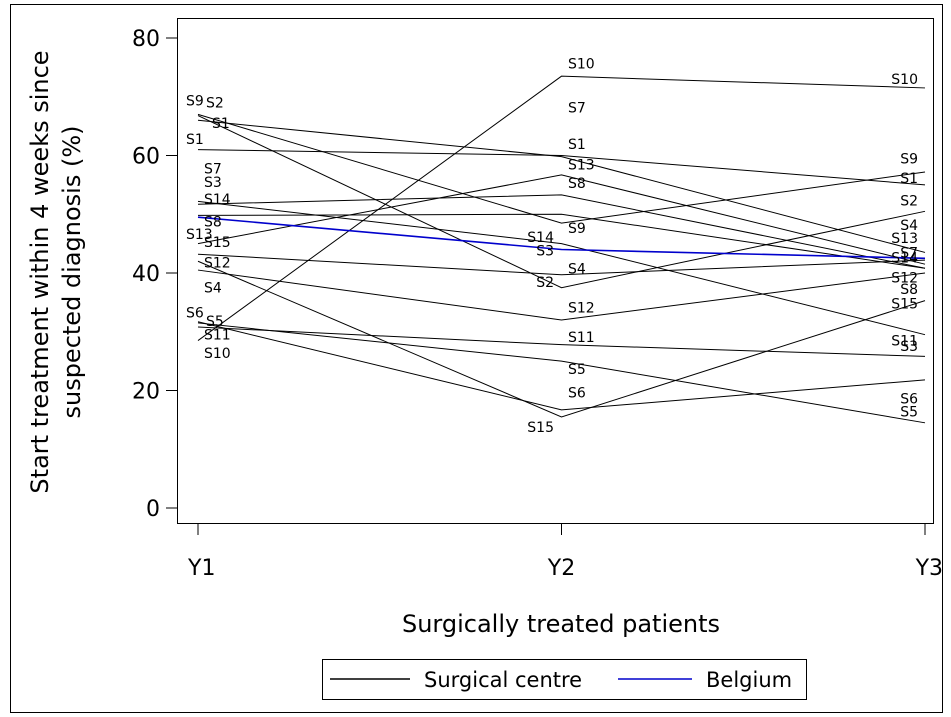 The width and height of the screenshot is (951, 717). What do you see at coordinates (146, 39) in the screenshot?
I see `y-tick-label: 80` at bounding box center [146, 39].